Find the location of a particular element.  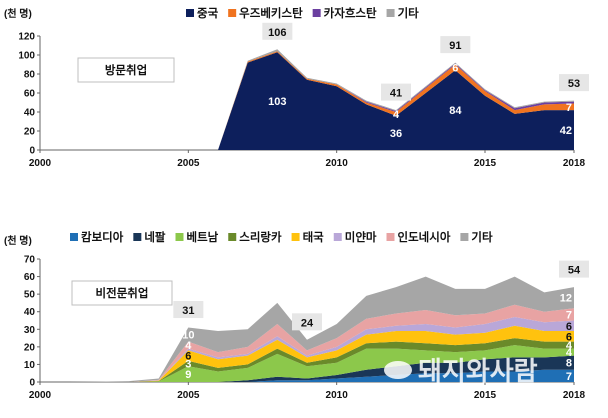

series-value-label: 7 is located at coordinates (569, 377).